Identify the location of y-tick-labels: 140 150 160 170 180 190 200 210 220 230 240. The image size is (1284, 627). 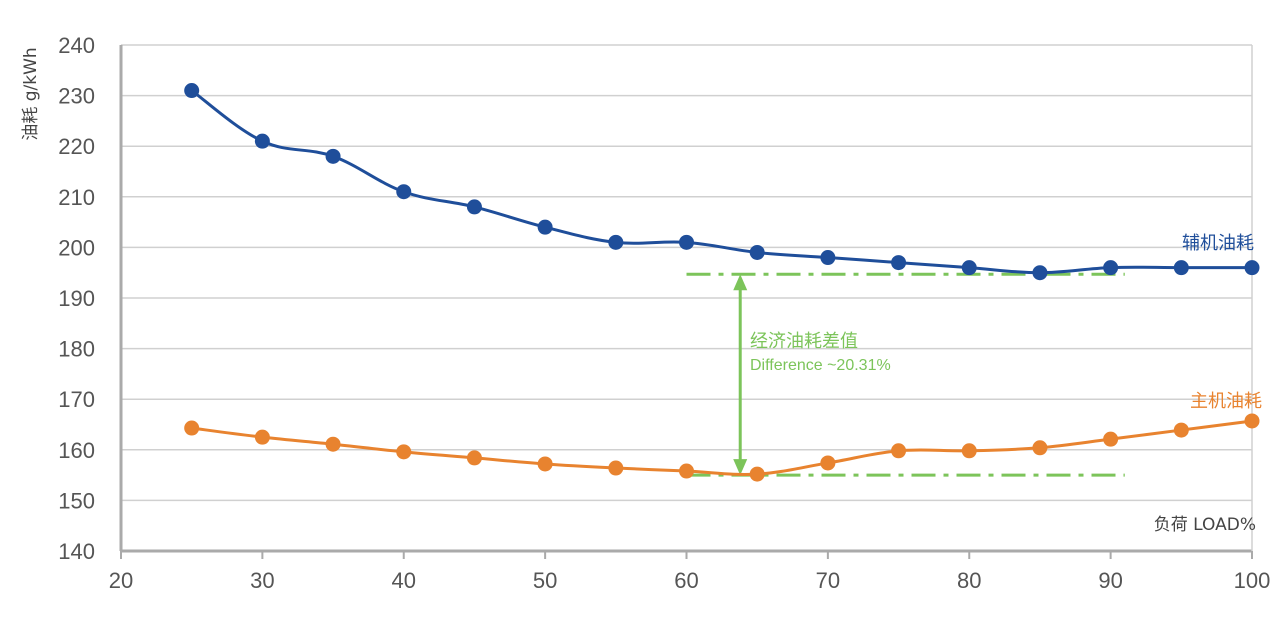
(76, 298).